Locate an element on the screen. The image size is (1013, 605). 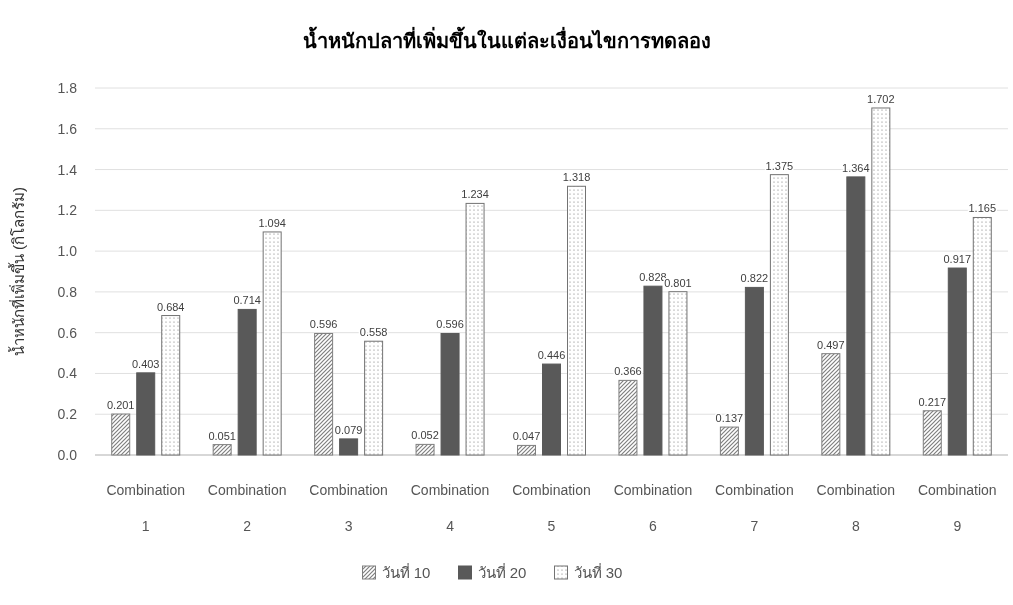
category-label: Combination 5 is located at coordinates (551, 508).